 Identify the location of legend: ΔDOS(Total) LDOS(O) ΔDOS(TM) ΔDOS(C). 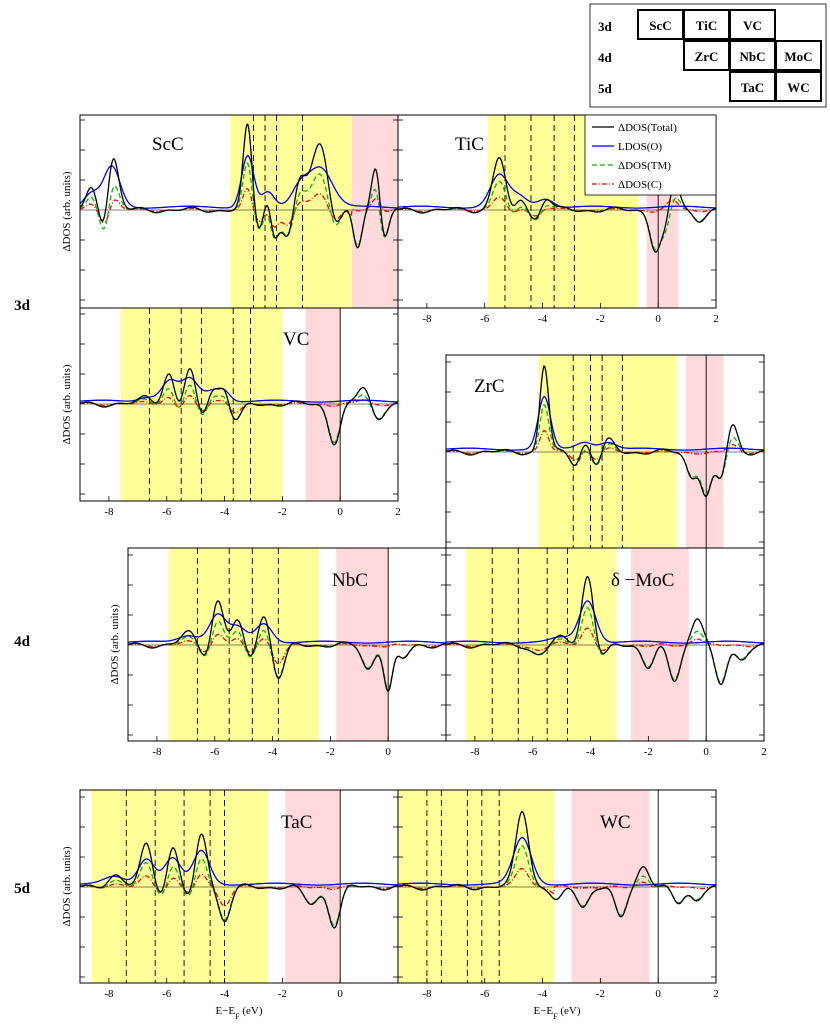
(650, 155).